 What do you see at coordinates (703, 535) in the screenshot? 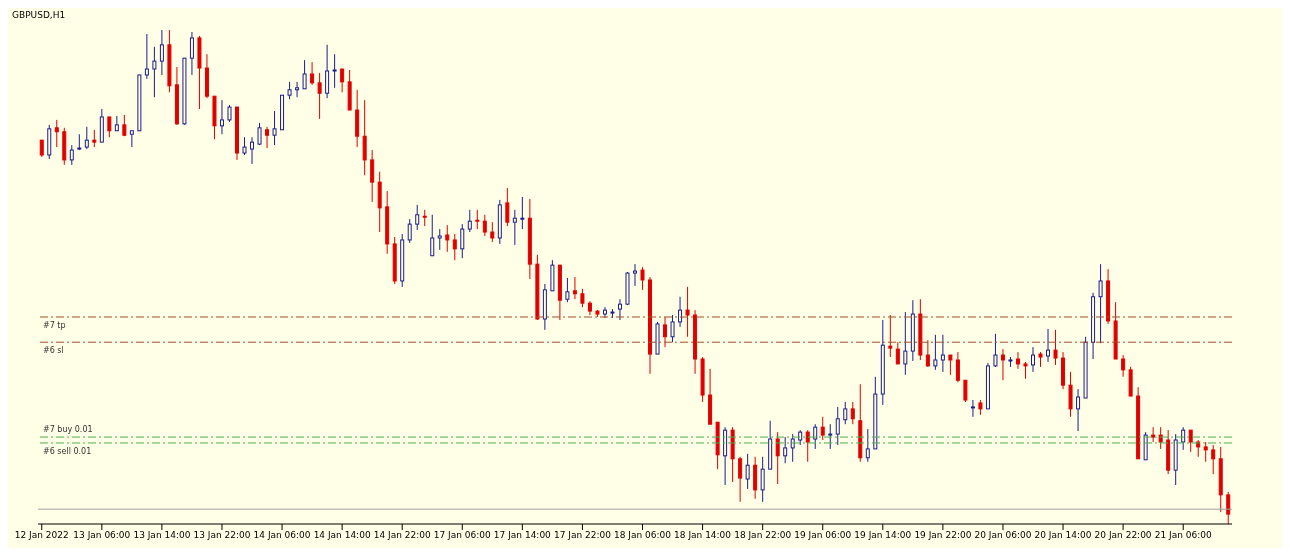
I see `x-tick-label: 18 Jan 14:00` at bounding box center [703, 535].